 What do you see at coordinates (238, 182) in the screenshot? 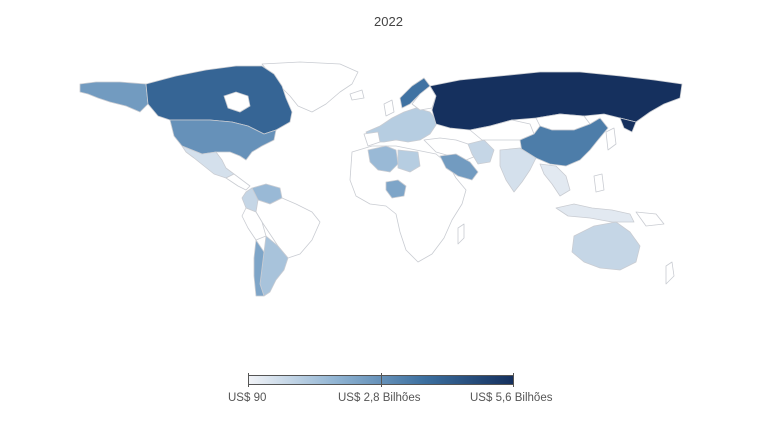
I see `region-central-america` at bounding box center [238, 182].